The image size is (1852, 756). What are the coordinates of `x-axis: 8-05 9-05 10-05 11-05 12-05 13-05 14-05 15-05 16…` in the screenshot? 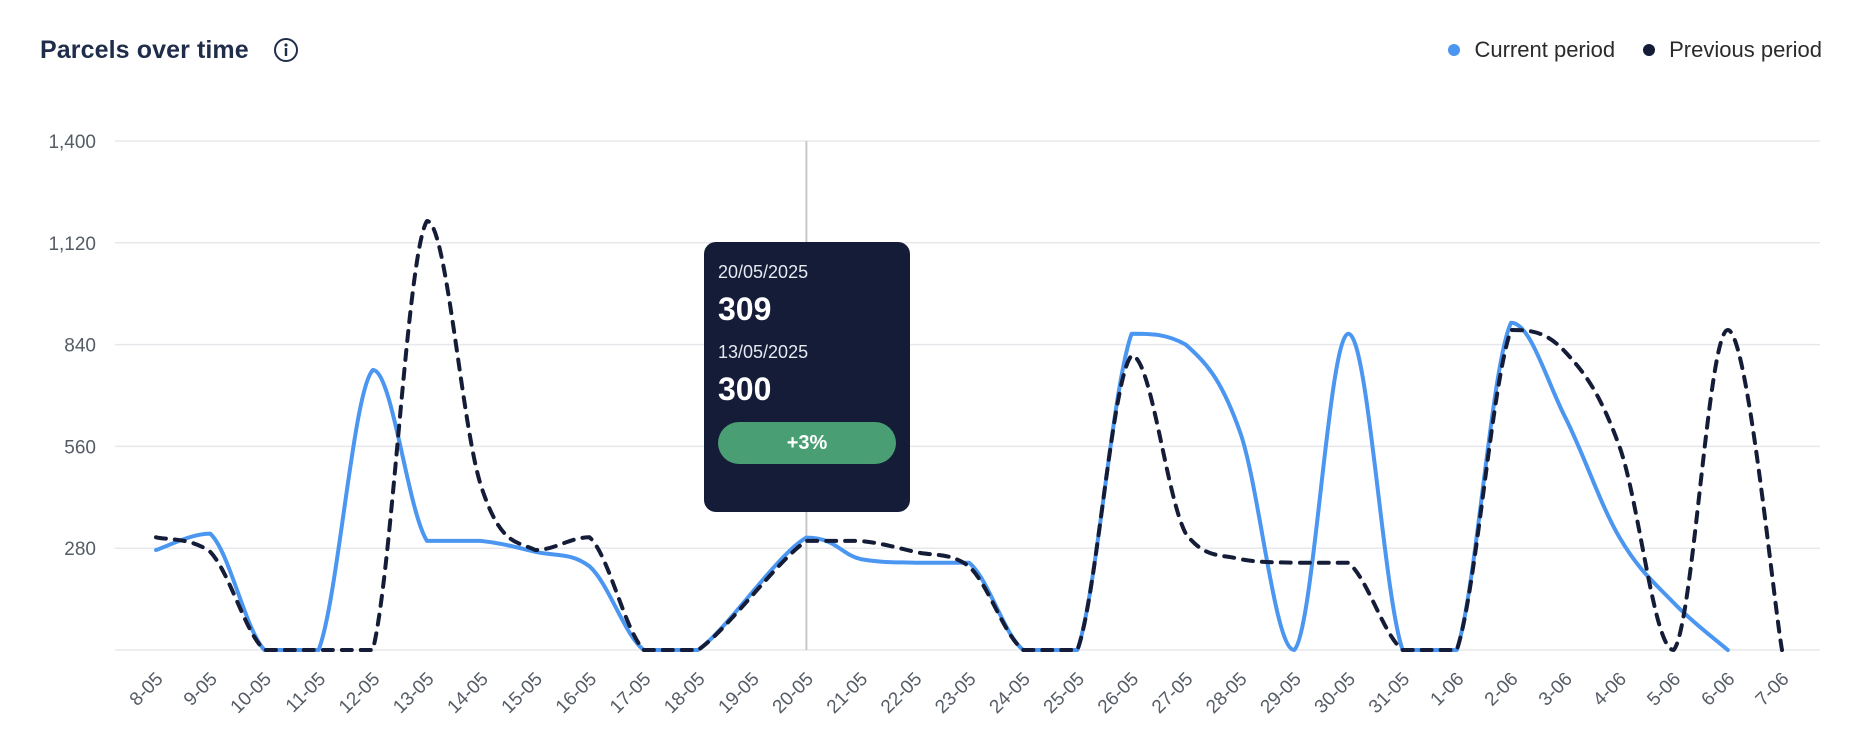 It's located at (960, 693).